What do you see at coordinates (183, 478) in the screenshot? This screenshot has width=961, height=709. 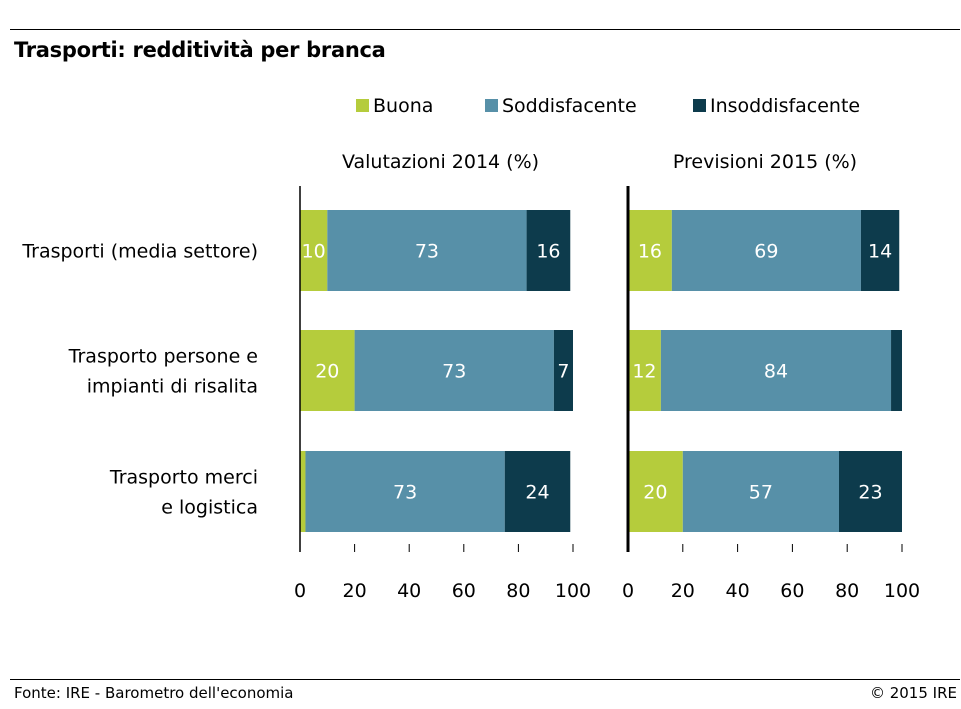 I see `category-label-2-0: Trasporto merci` at bounding box center [183, 478].